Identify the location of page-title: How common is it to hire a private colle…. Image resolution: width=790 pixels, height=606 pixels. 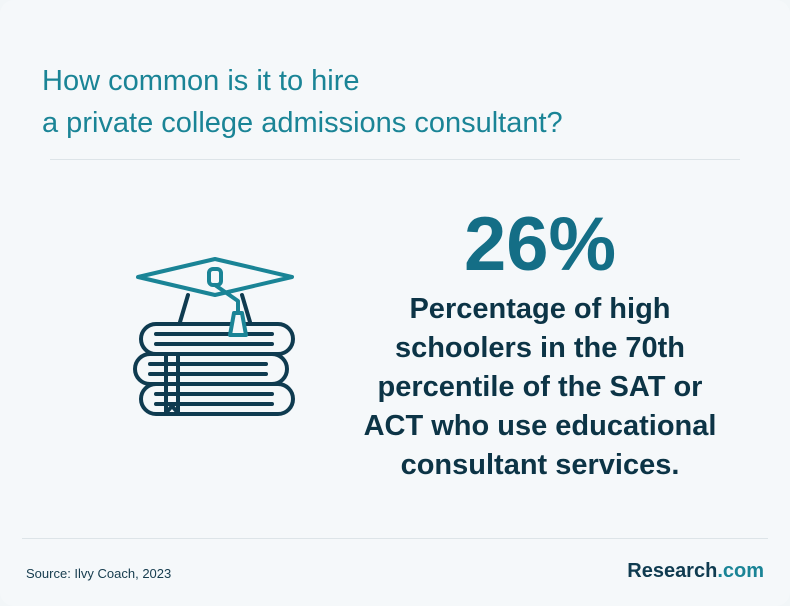
(392, 102).